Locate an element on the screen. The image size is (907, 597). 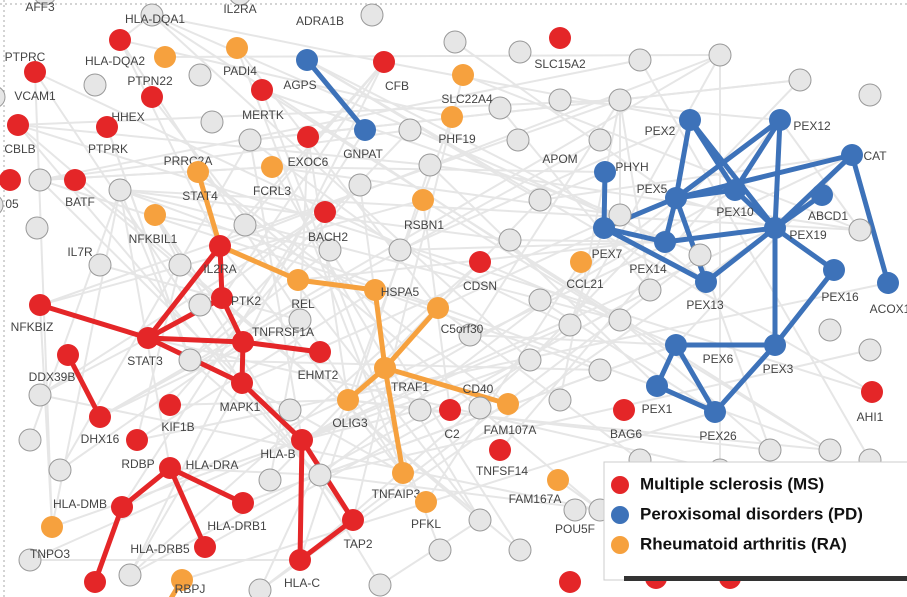
node-label: MERTK is located at coordinates (263, 115).